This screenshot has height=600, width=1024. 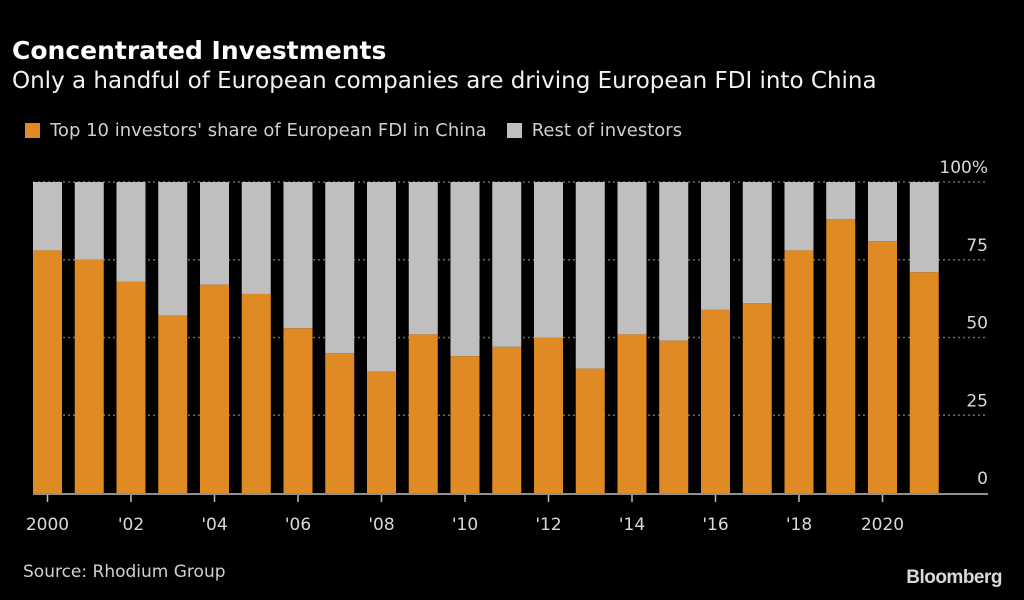 I want to click on x-tick-label: '08, so click(x=381, y=525).